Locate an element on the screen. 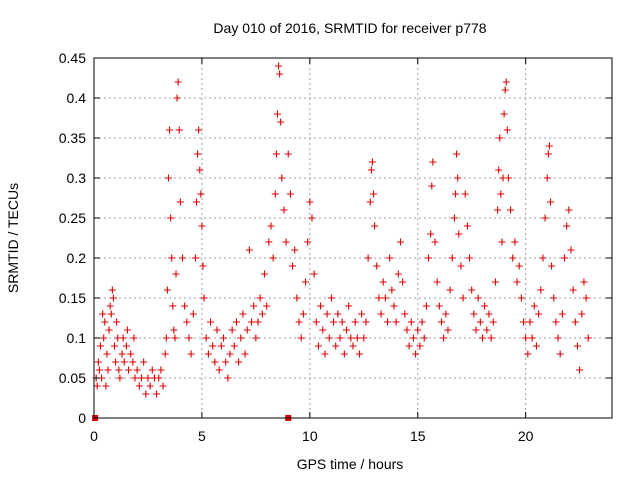 Image resolution: width=640 pixels, height=480 pixels. y-tick-label: 0.05 is located at coordinates (72, 378).